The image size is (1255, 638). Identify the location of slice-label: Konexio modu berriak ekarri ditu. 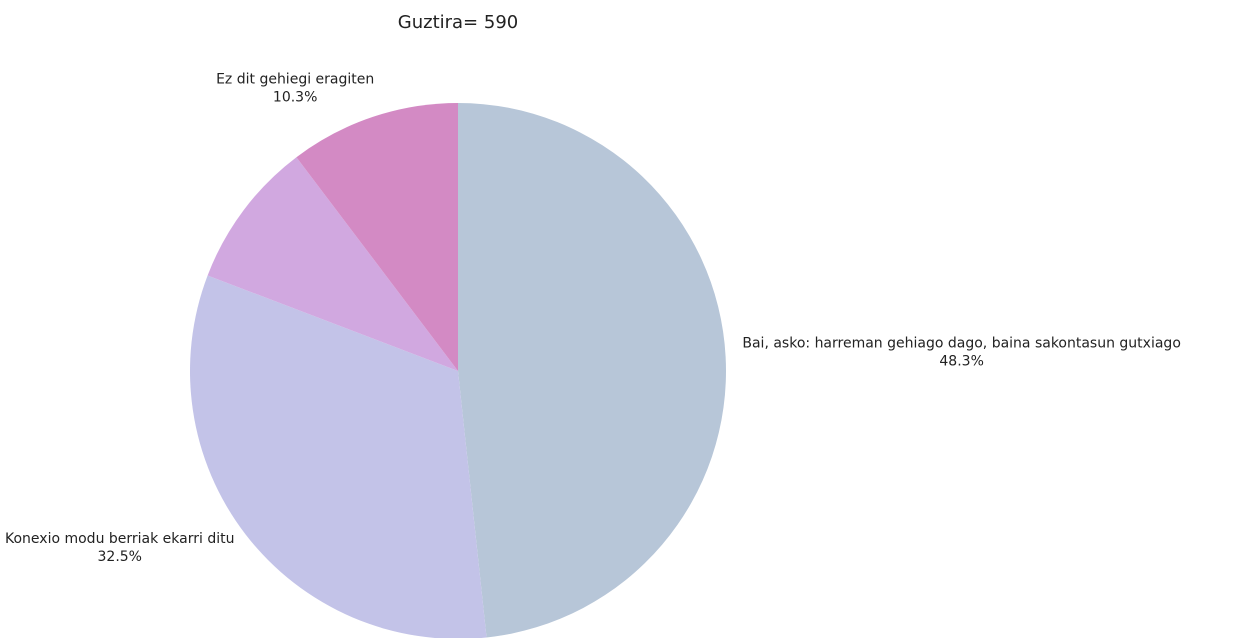
(119, 539).